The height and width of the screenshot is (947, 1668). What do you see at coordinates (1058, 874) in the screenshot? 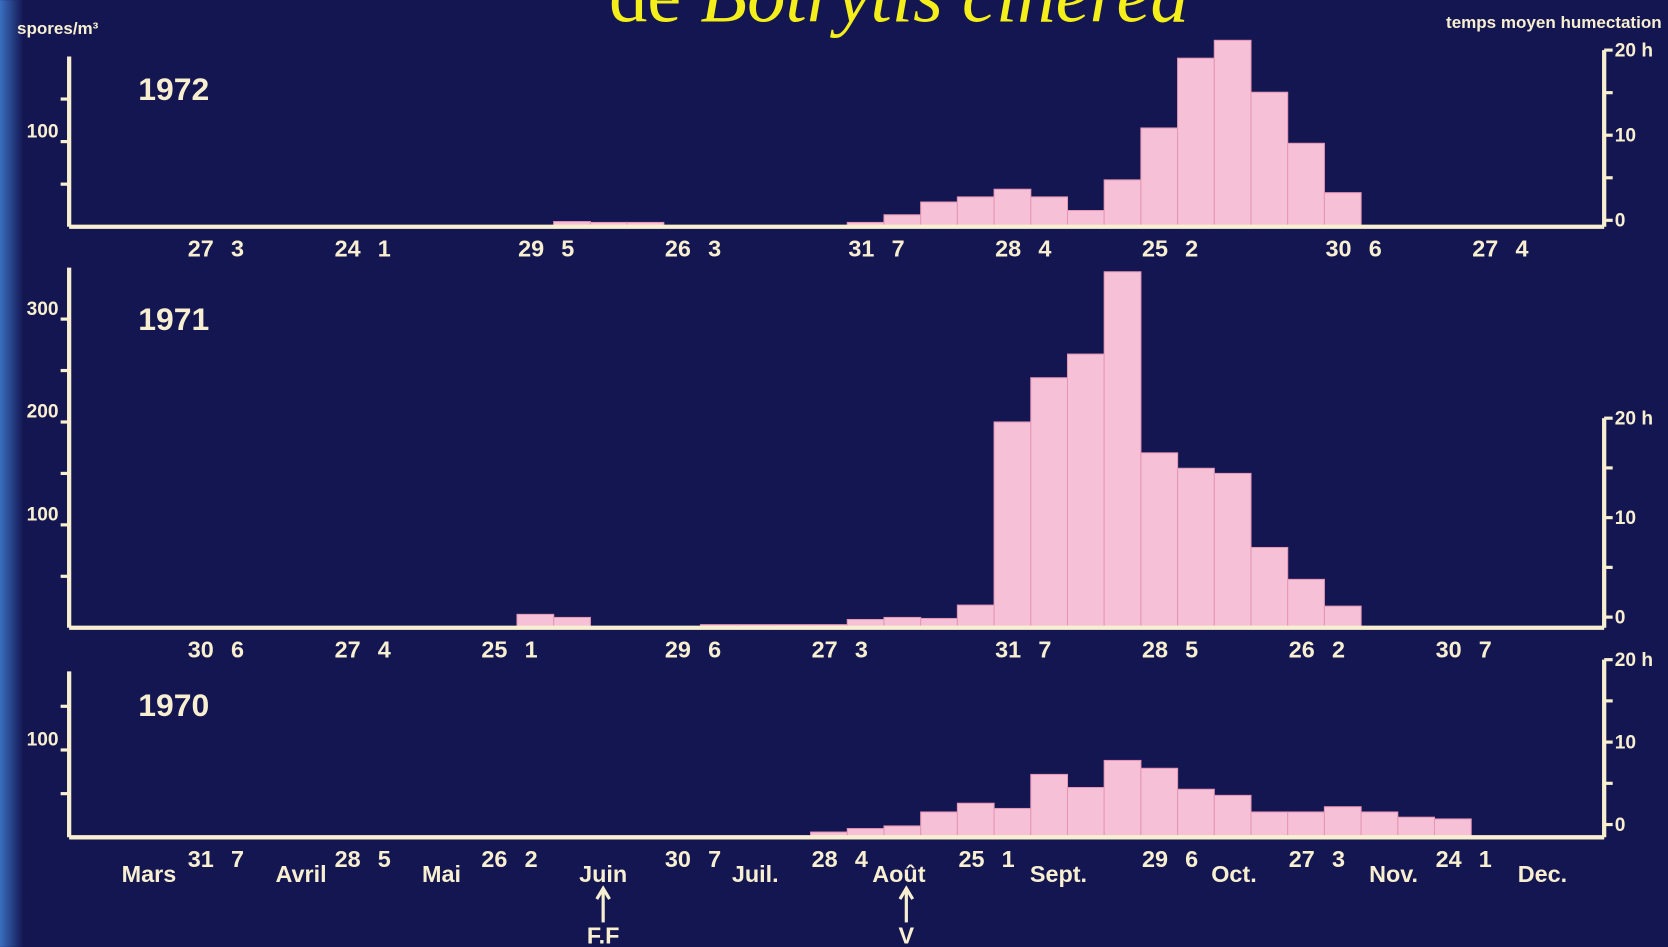
I see `month-label: Sept.` at bounding box center [1058, 874].